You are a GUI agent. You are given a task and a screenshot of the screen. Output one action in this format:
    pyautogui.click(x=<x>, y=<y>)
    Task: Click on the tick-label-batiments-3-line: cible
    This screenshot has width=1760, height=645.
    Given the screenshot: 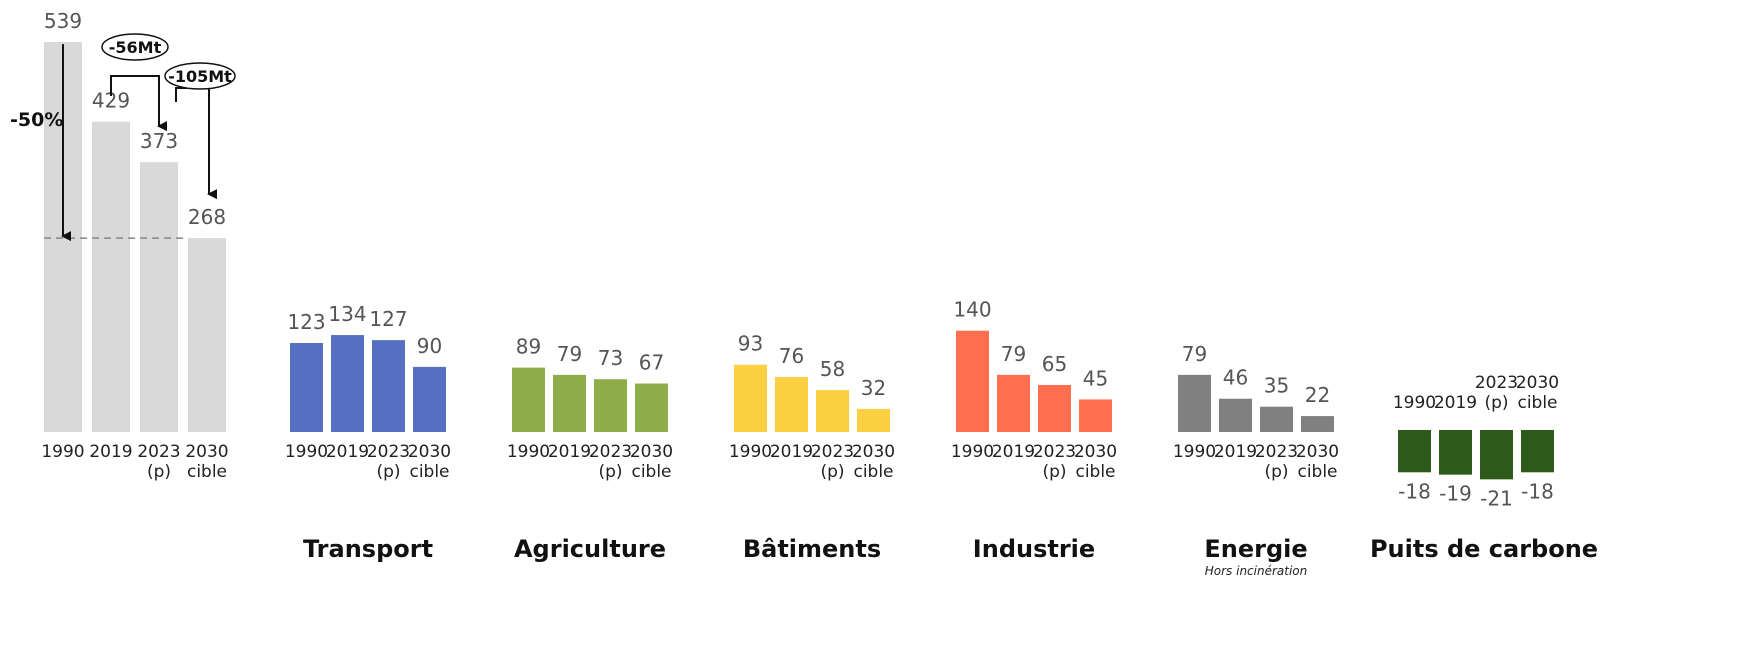 What is the action you would take?
    pyautogui.click(x=873, y=472)
    